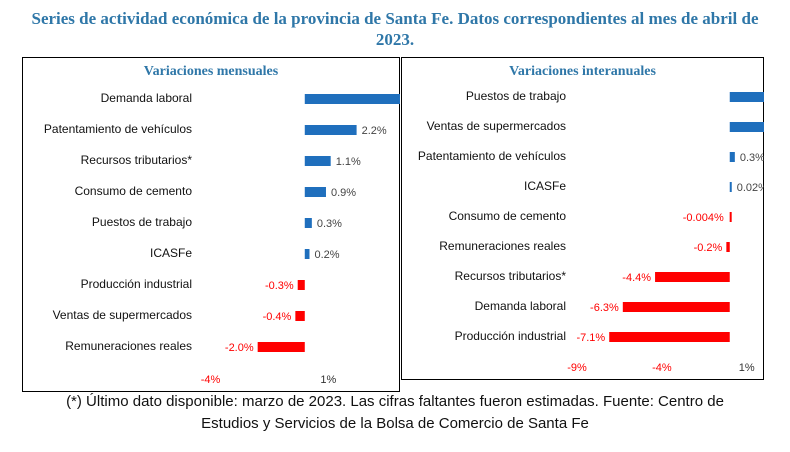 The image size is (790, 452). What do you see at coordinates (326, 255) in the screenshot?
I see `value-label: 0.2%` at bounding box center [326, 255].